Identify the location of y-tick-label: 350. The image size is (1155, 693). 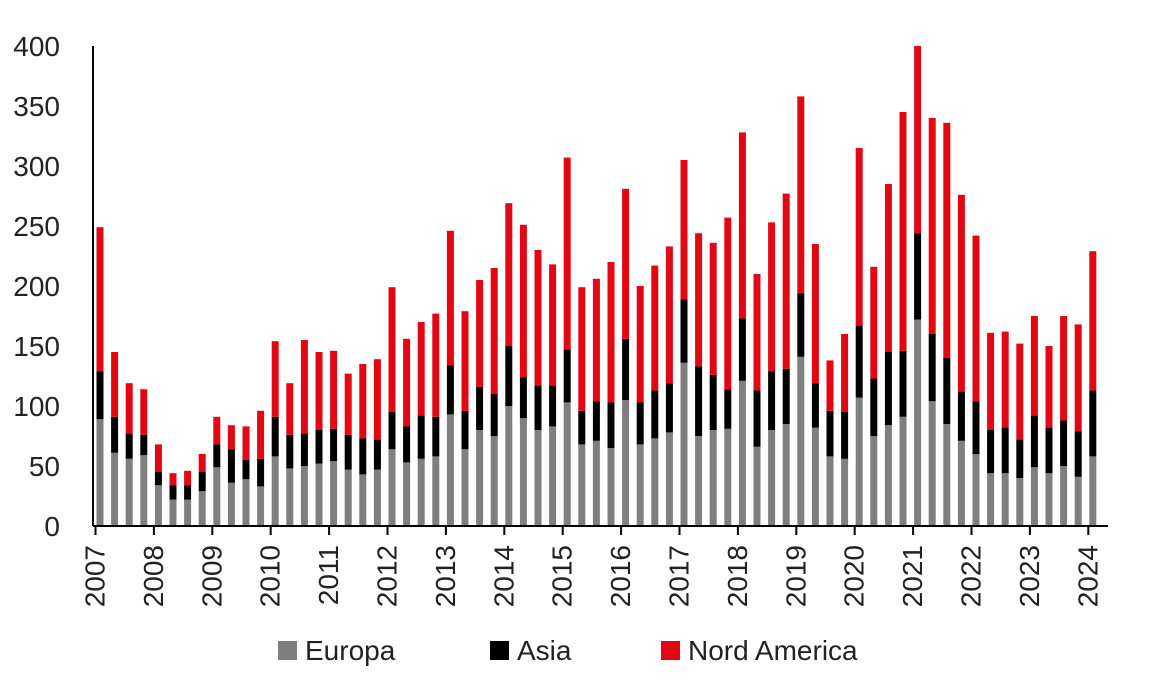
(36, 106).